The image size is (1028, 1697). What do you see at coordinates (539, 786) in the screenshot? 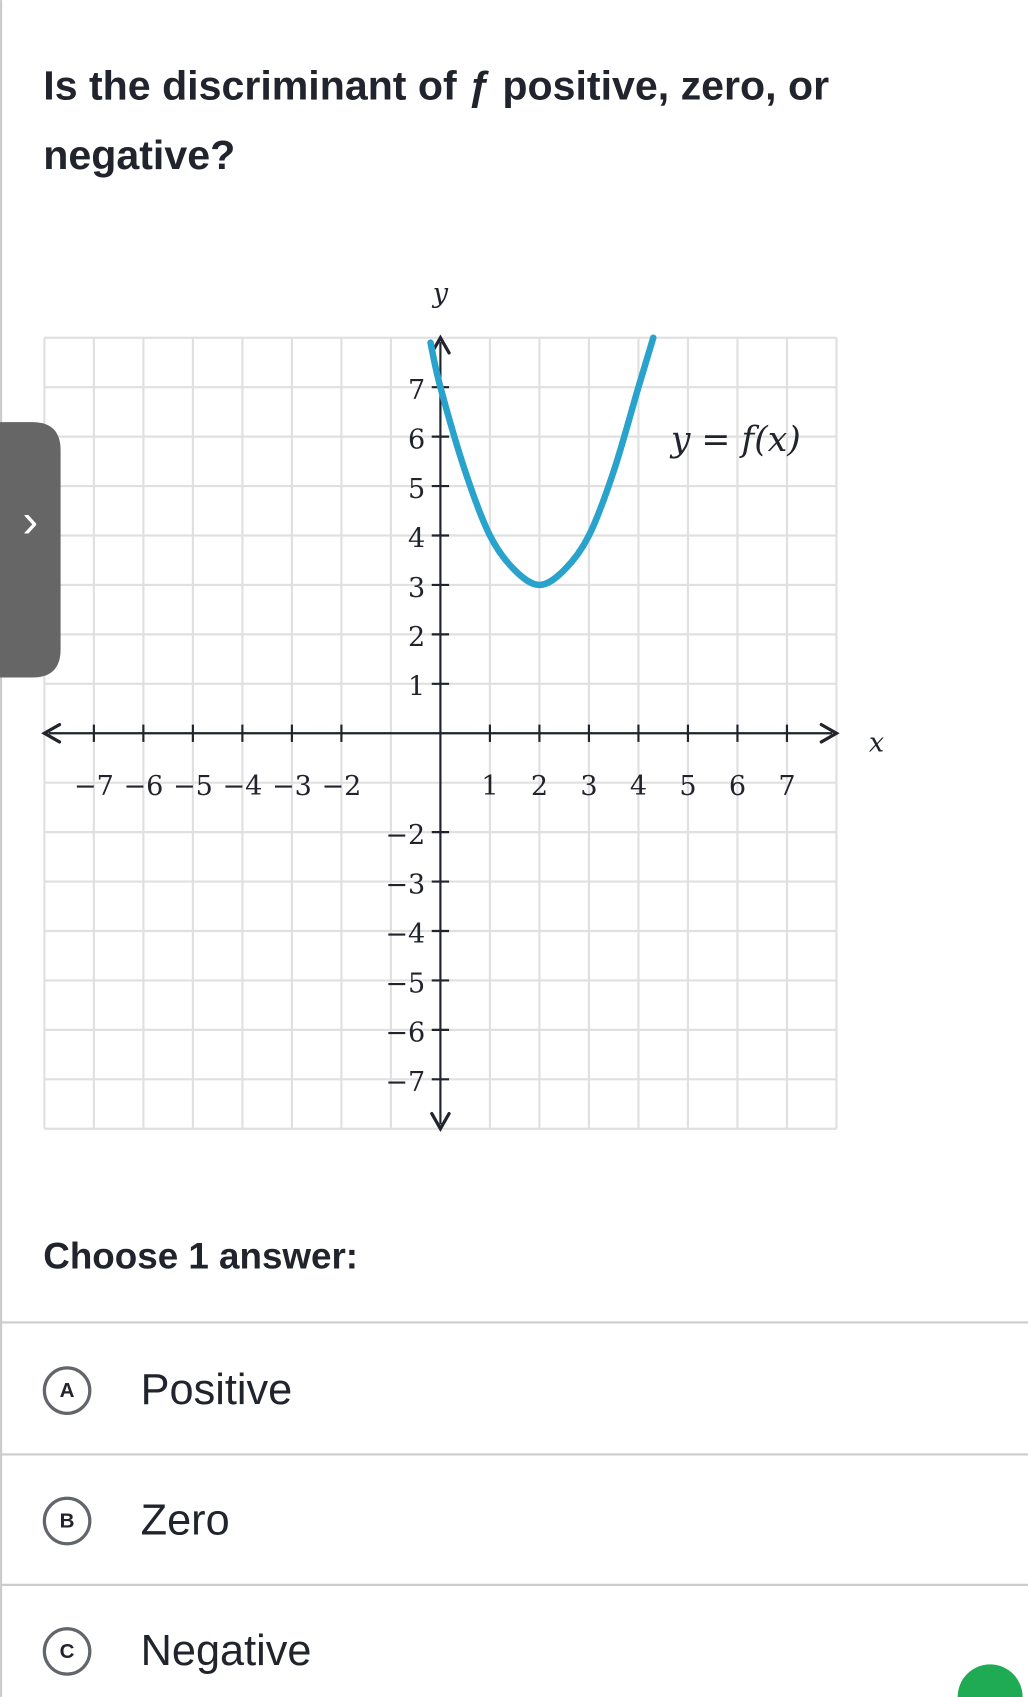
I see `x-tick-label: 2` at bounding box center [539, 786].